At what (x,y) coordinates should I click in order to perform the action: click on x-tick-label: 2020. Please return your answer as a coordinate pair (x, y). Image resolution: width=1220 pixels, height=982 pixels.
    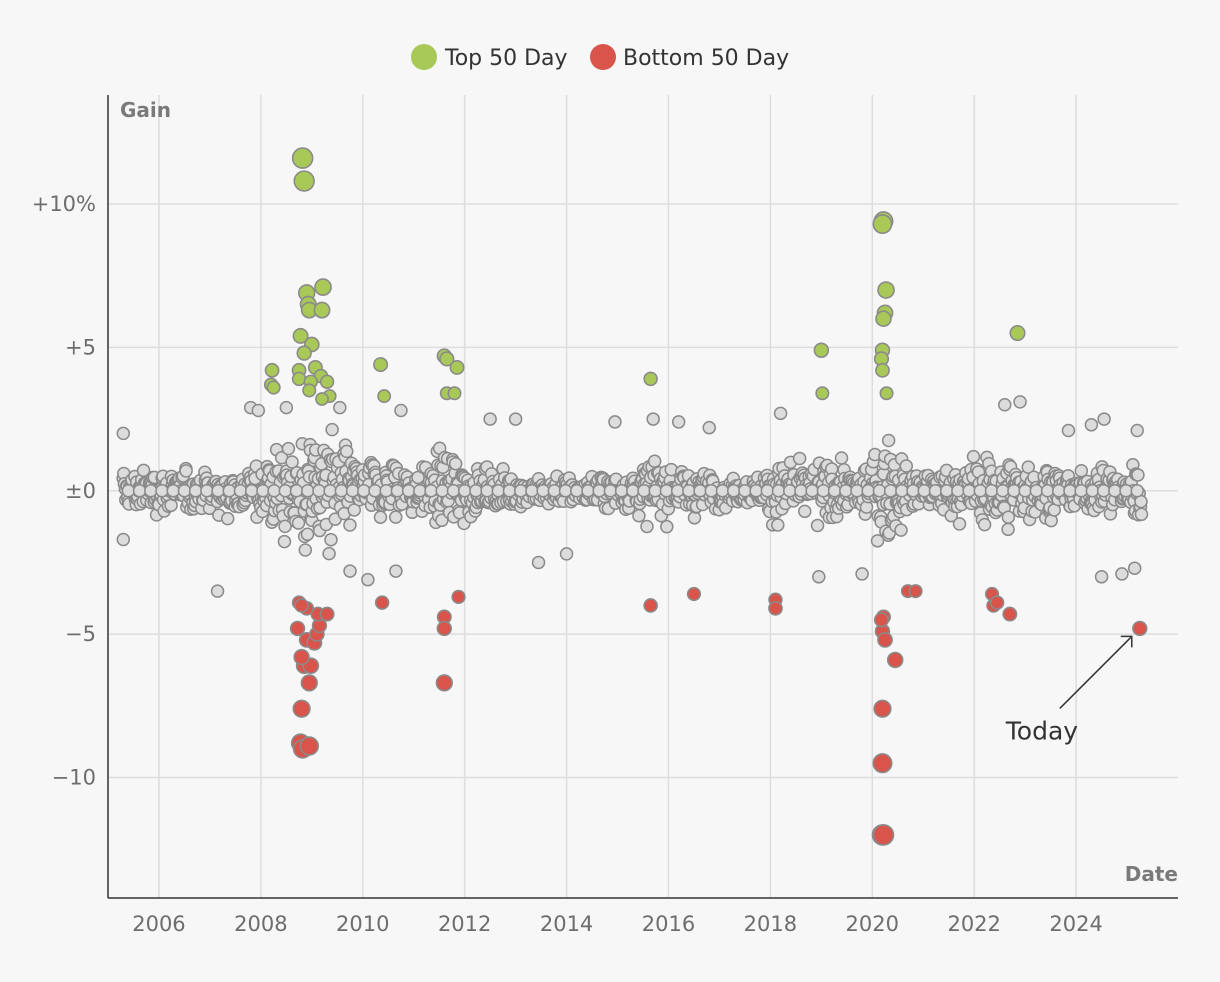
    Looking at the image, I should click on (872, 924).